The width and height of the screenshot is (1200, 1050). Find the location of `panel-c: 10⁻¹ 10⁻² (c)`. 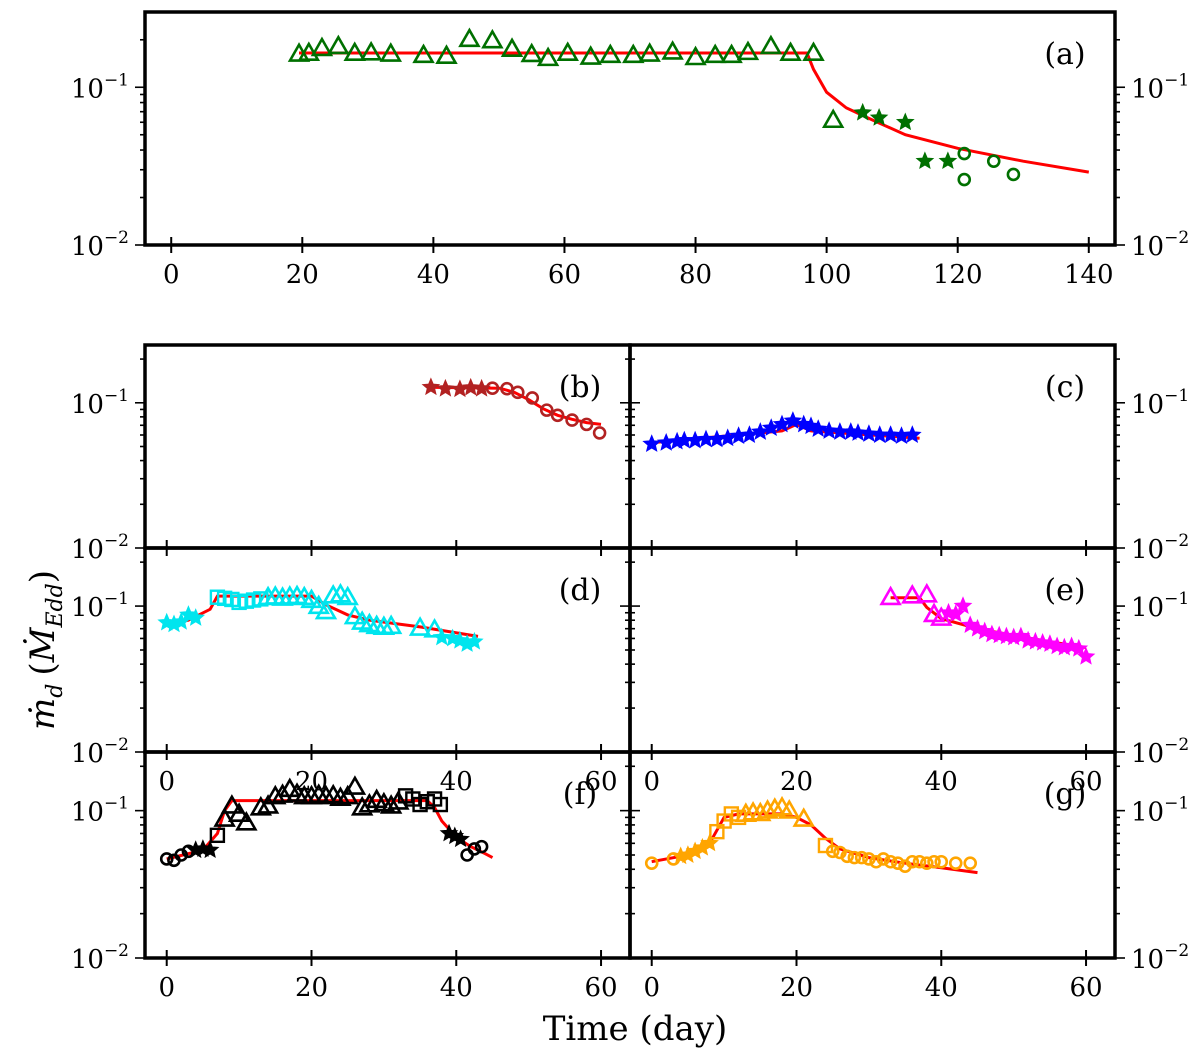

panel-c: 10⁻¹ 10⁻² (c) is located at coordinates (904, 454).